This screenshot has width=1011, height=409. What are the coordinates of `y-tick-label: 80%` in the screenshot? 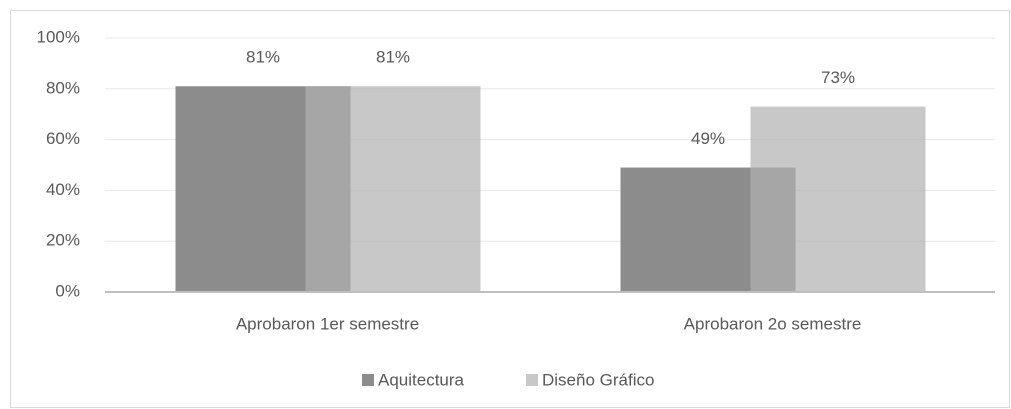 It's located at (63, 87).